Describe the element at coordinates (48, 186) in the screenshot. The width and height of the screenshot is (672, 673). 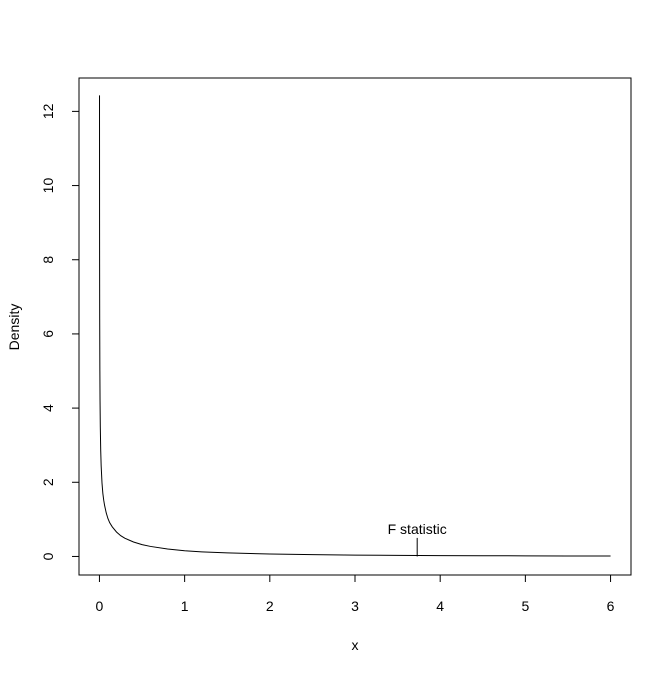
I see `y-tick-label: 10` at that location.